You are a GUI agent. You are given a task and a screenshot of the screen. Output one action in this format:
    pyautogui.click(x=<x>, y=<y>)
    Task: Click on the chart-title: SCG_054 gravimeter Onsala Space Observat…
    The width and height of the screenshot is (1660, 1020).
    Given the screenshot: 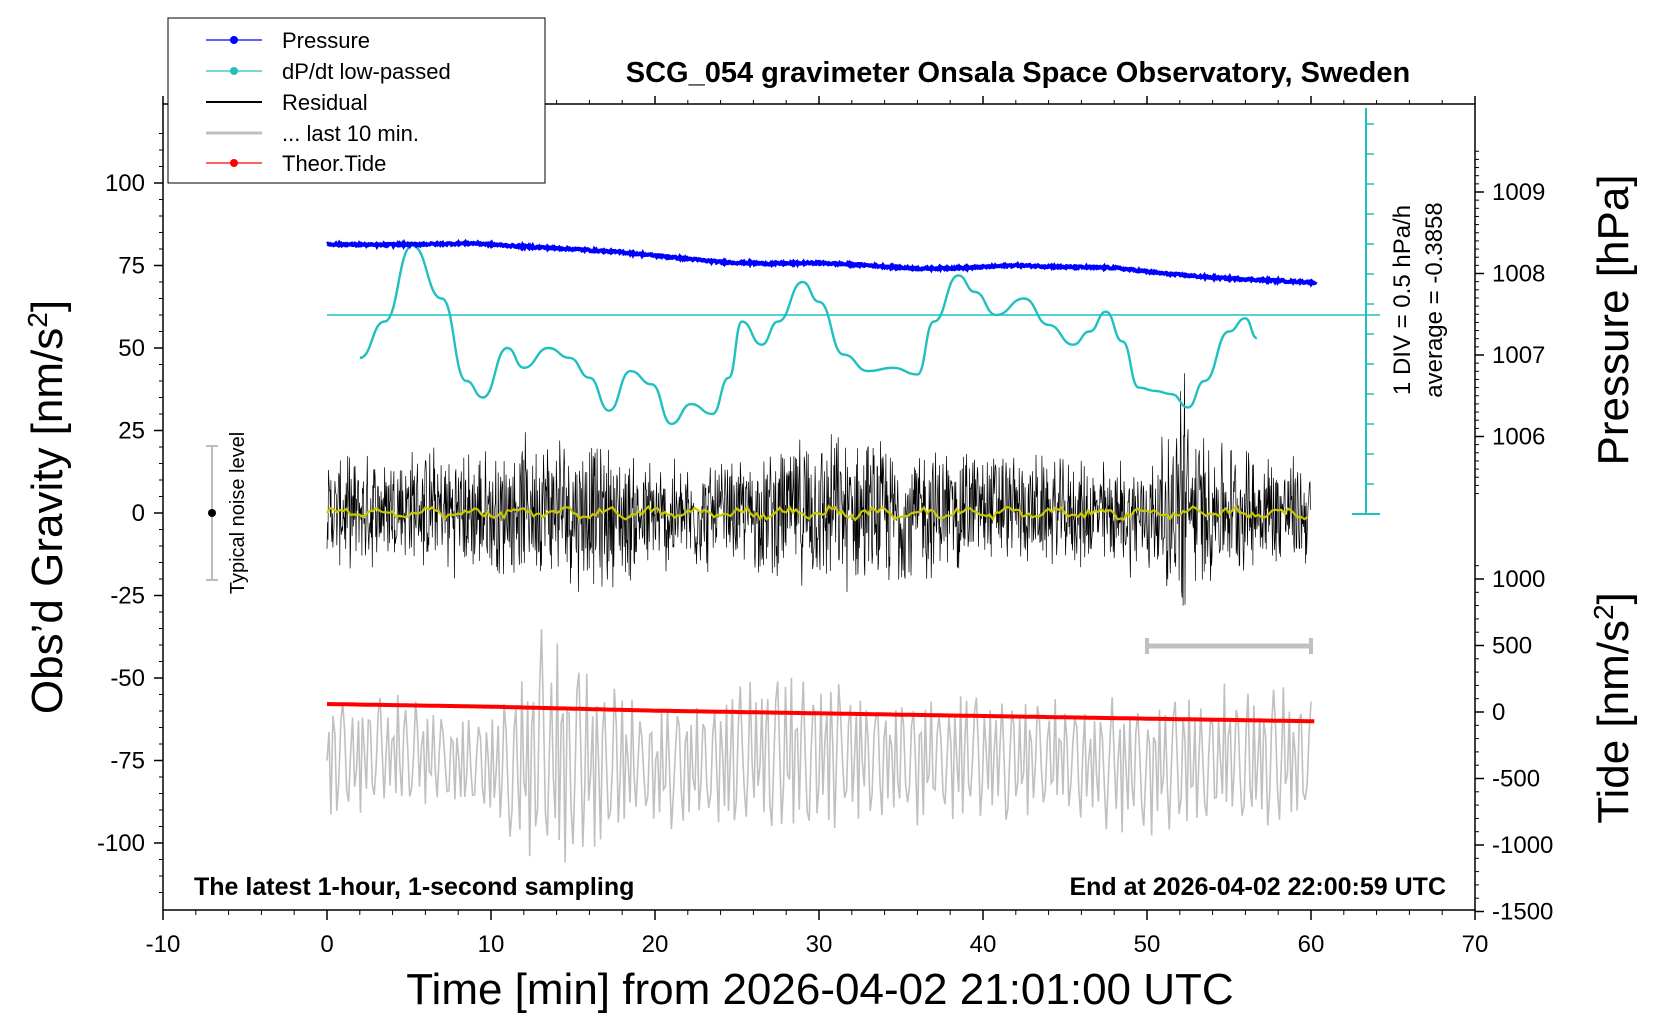 What is the action you would take?
    pyautogui.click(x=1018, y=73)
    